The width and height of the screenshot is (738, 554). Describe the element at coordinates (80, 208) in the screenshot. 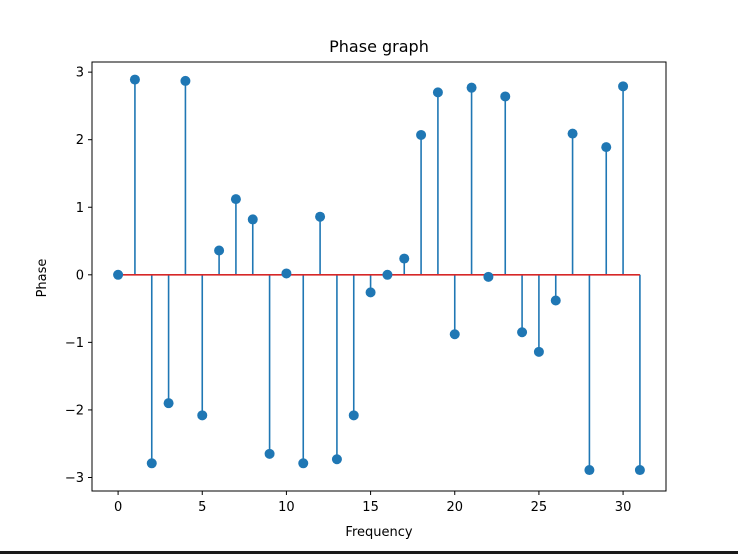

I see `y-tick-label-4: 1` at that location.